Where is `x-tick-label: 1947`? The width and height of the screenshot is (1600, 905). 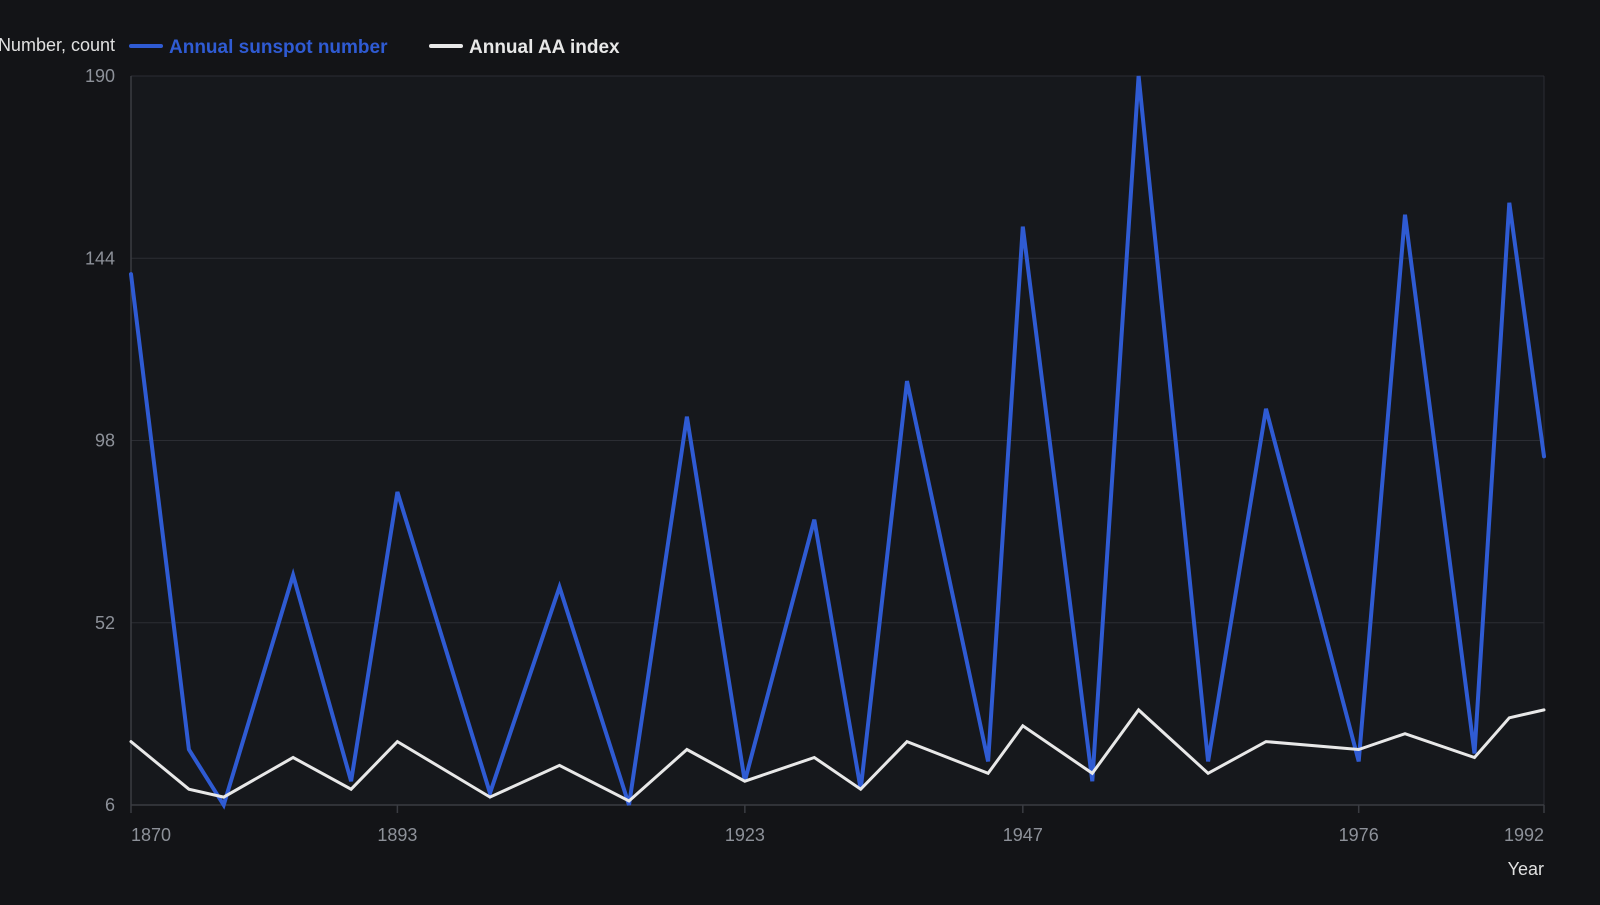 x-tick-label: 1947 is located at coordinates (1023, 835).